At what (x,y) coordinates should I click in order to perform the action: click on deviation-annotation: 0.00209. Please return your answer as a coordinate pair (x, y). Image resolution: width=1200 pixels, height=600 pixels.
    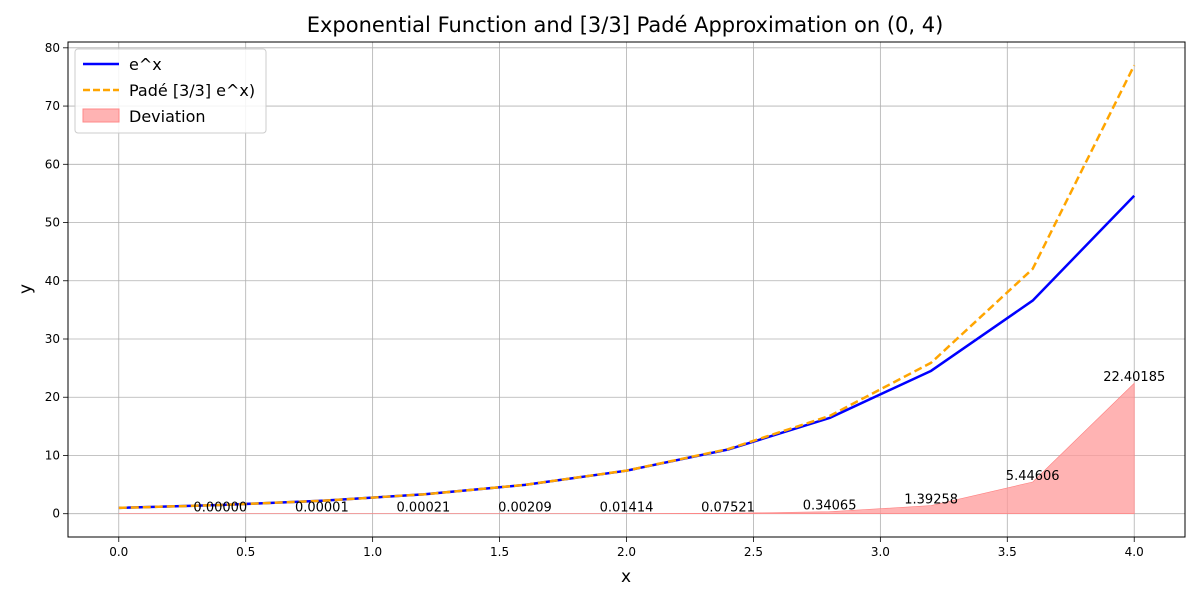
    Looking at the image, I should click on (525, 508).